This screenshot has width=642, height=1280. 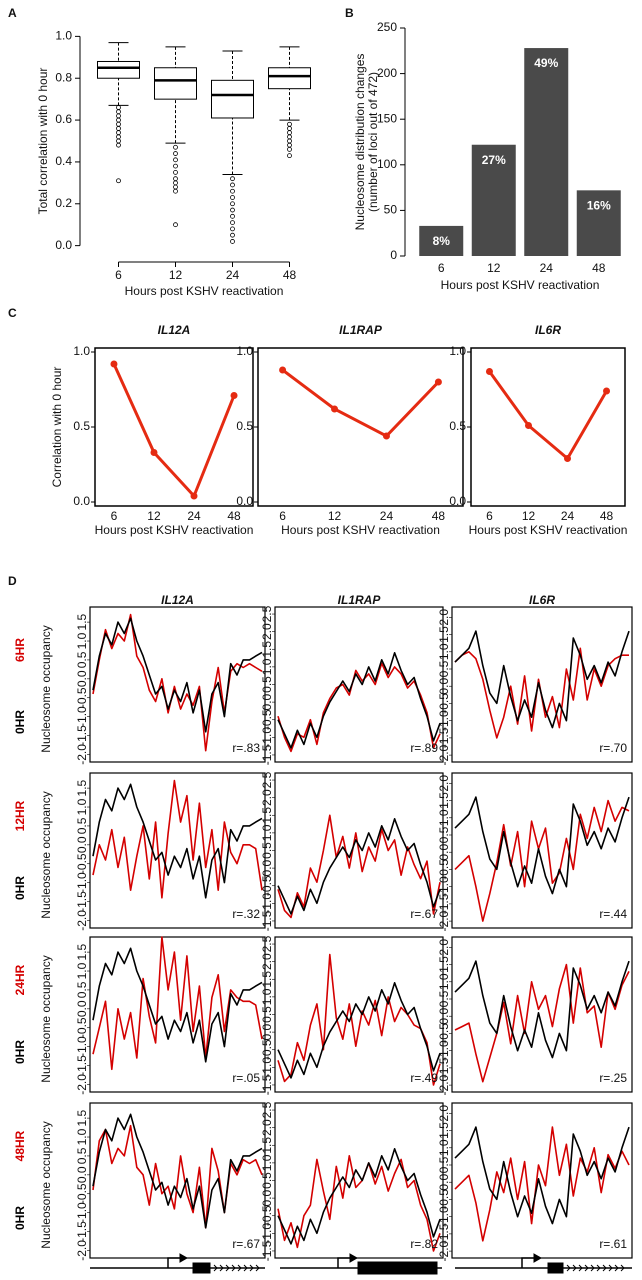 I want to click on y-axis-label: Nucleosome occupancy, so click(x=46, y=688).